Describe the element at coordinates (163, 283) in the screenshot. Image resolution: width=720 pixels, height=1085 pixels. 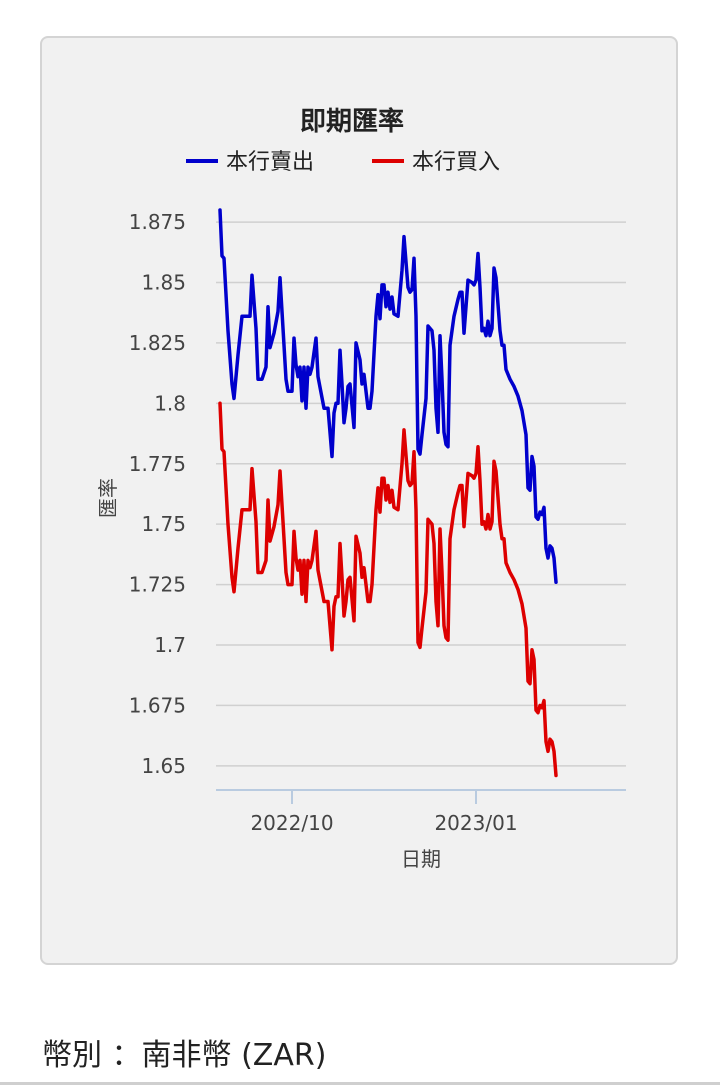
I see `y-tick-label: 1.85` at that location.